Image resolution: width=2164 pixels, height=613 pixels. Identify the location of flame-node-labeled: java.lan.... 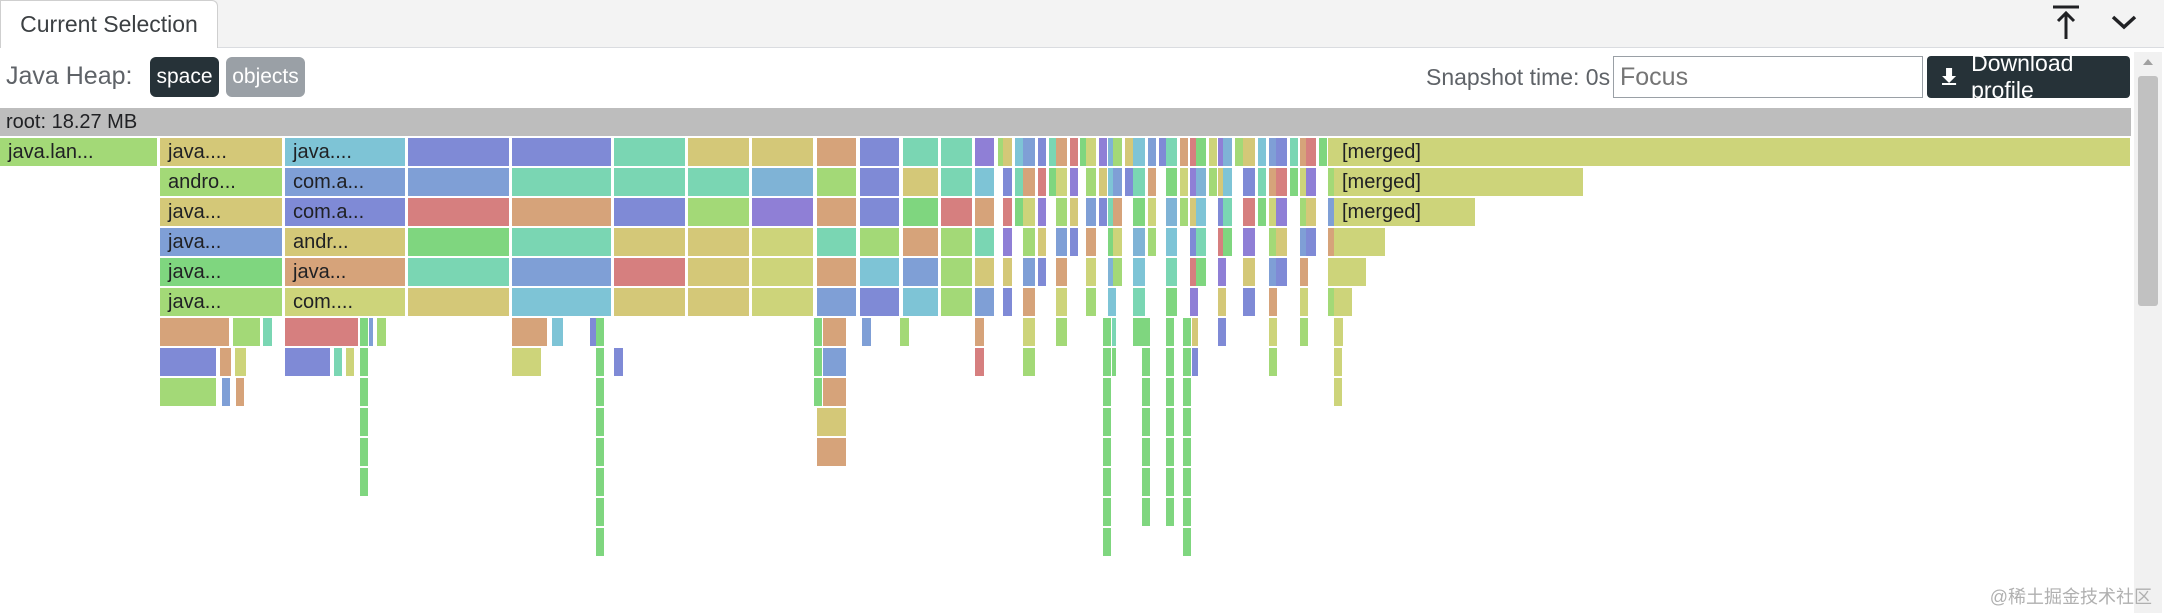
(79, 152).